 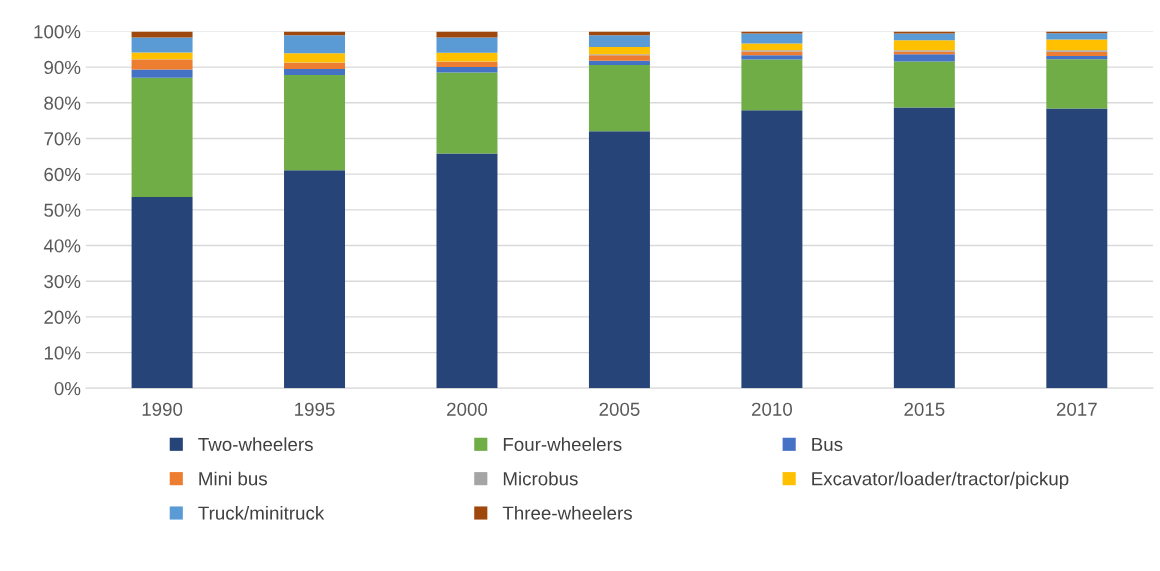 I want to click on x-tick-label: 2005, so click(x=619, y=409).